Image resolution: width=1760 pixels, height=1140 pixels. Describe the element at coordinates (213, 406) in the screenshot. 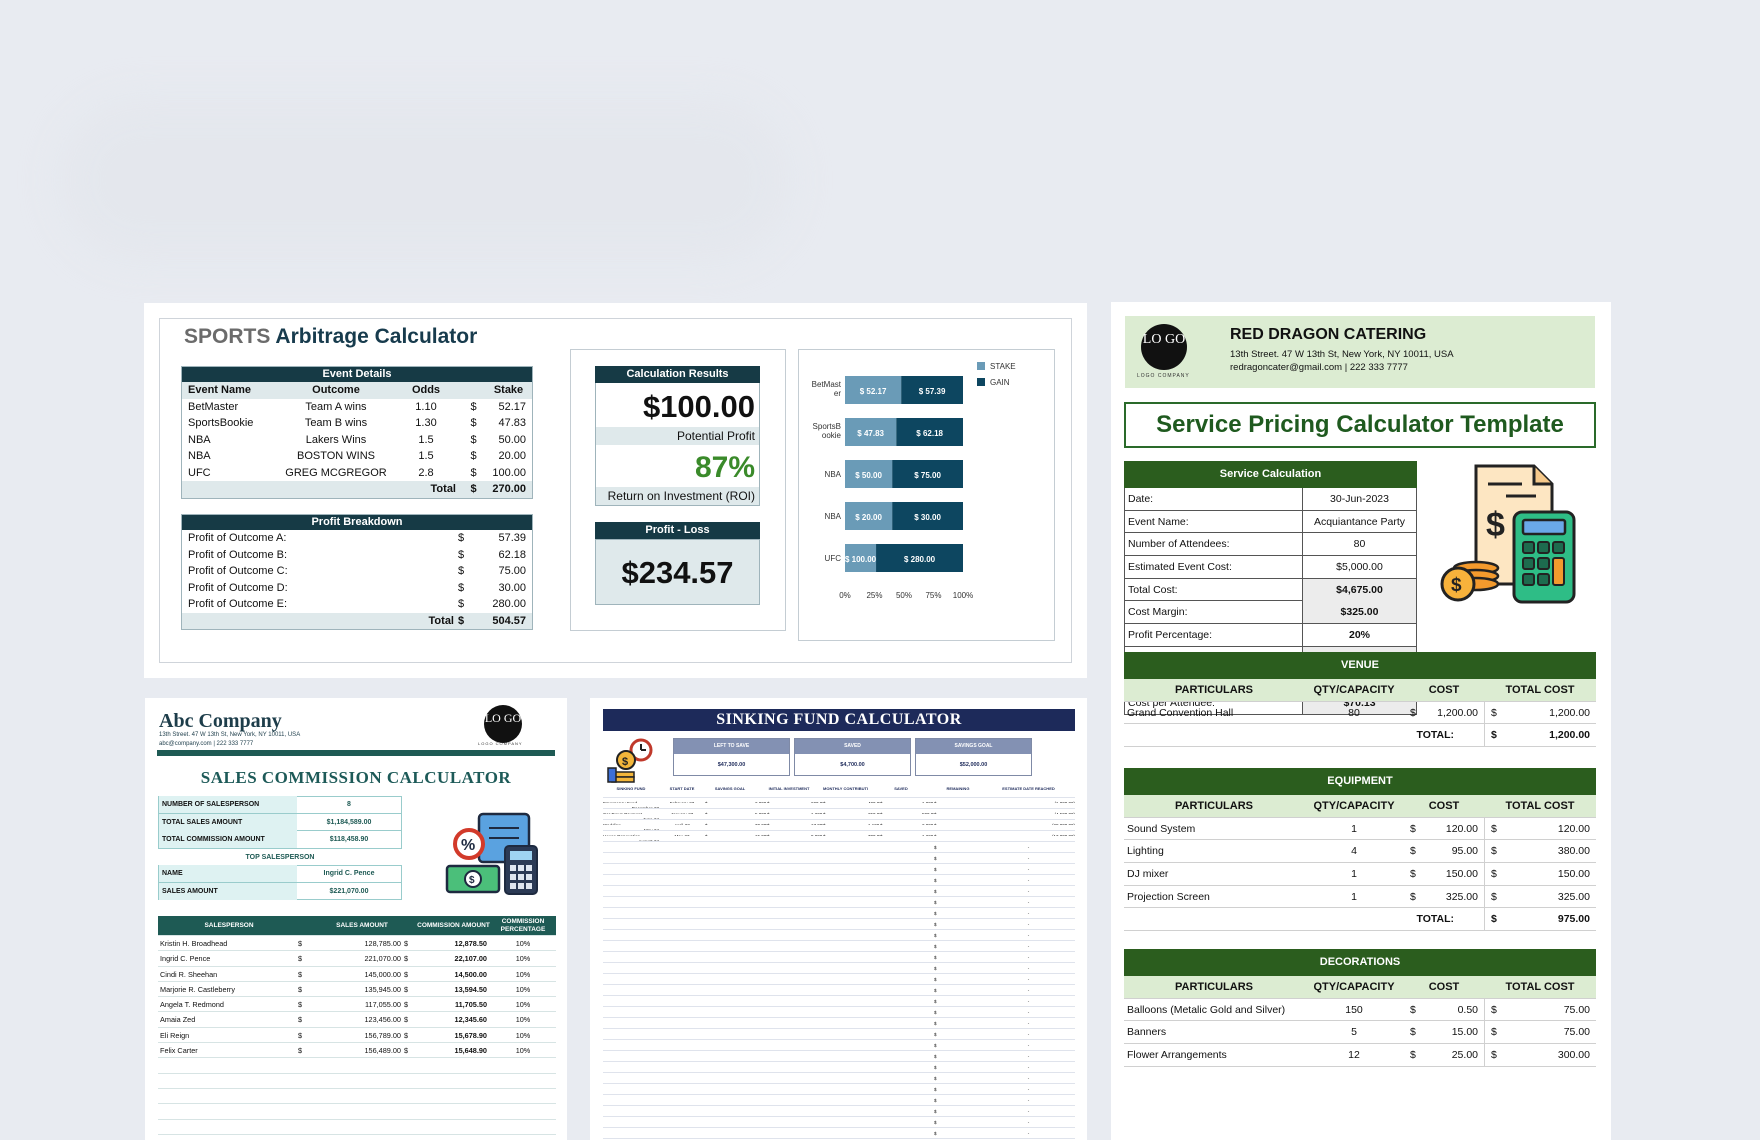

I see `event-name: BetMaster` at that location.